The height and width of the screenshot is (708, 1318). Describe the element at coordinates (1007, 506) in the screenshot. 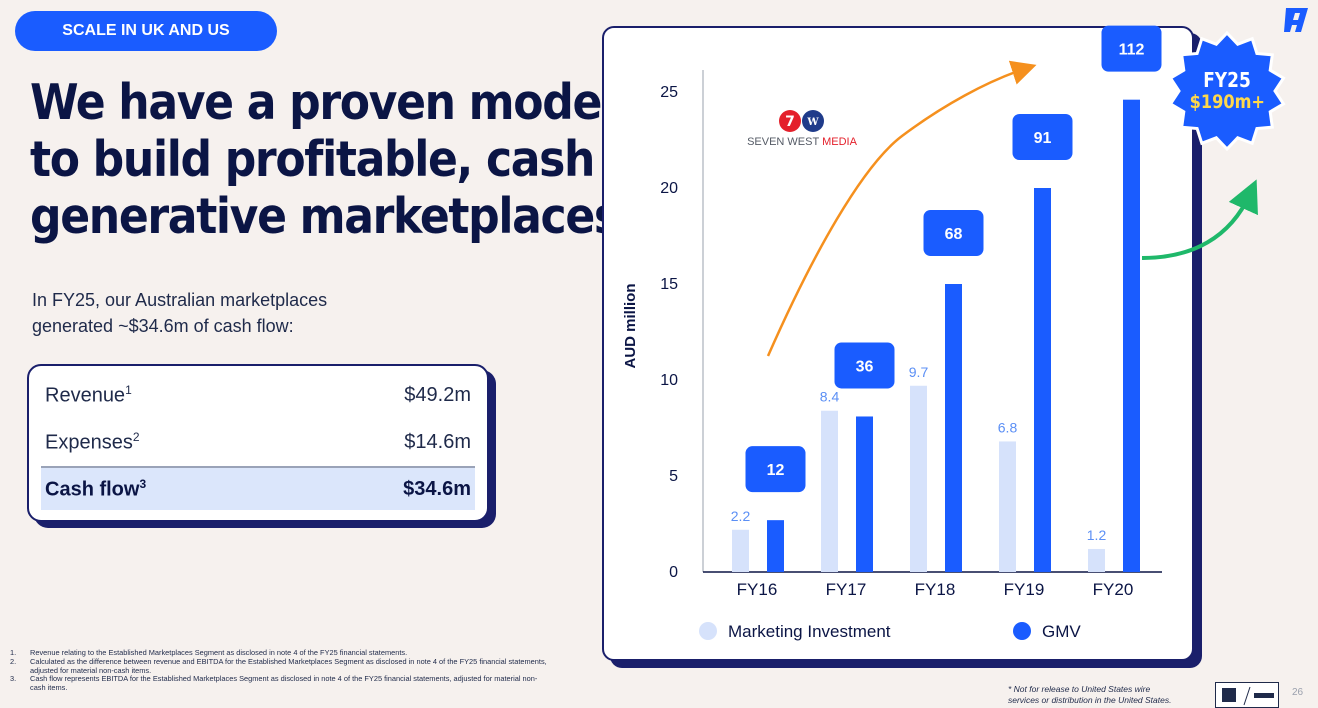

I see `bar-marketing-fy19` at that location.